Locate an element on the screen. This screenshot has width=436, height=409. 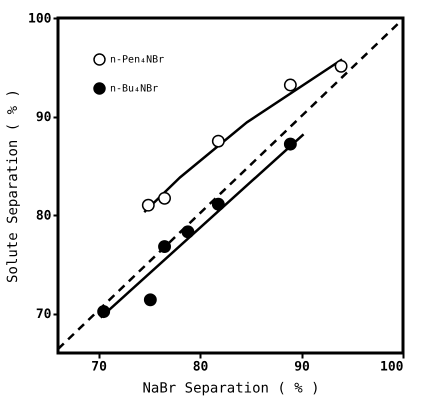
y-tick-label: 90 is located at coordinates (44, 118).